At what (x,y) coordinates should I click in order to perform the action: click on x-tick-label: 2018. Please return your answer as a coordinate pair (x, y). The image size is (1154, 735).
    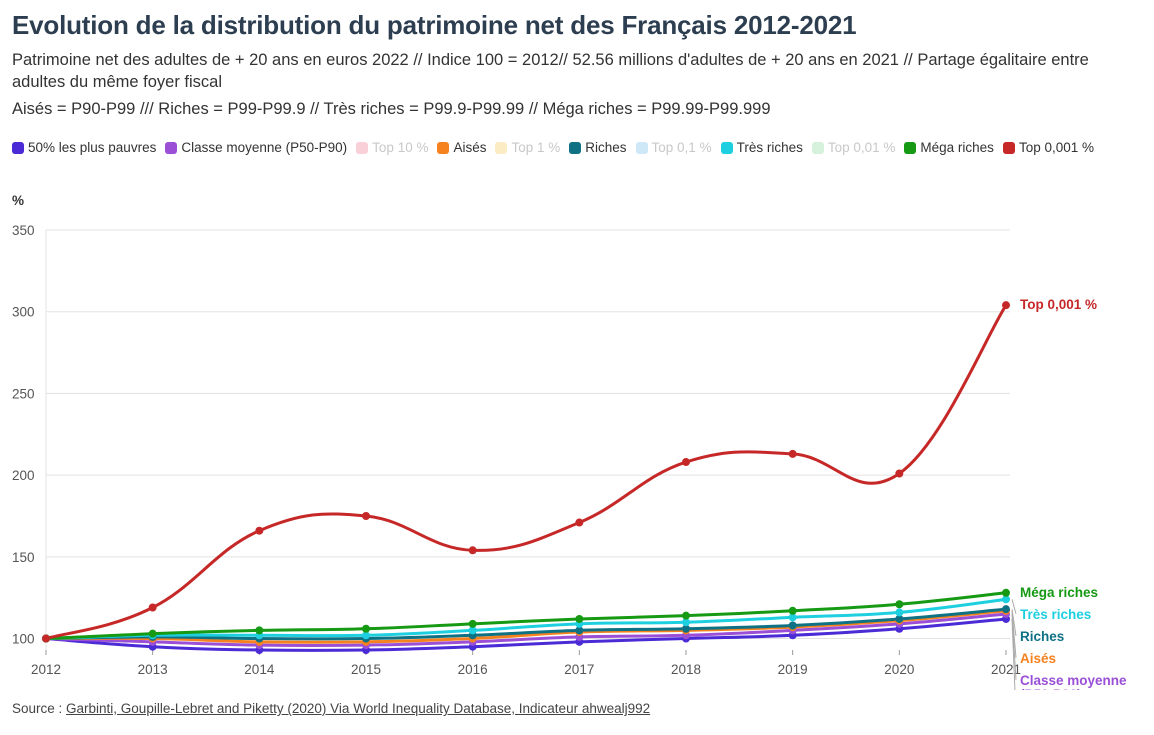
    Looking at the image, I should click on (686, 669).